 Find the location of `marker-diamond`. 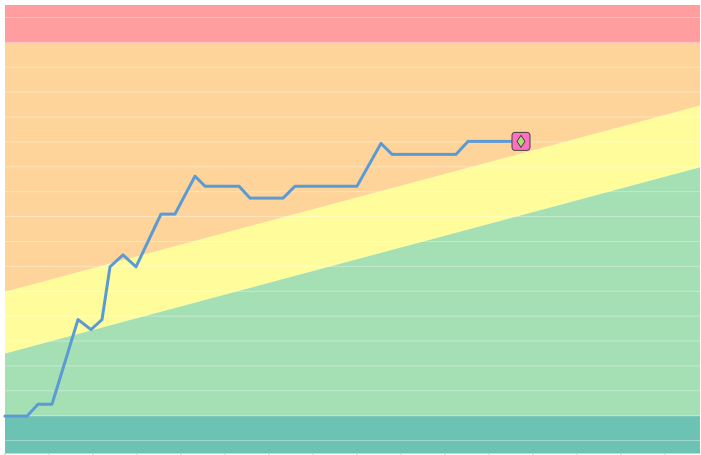

marker-diamond is located at coordinates (521, 141).